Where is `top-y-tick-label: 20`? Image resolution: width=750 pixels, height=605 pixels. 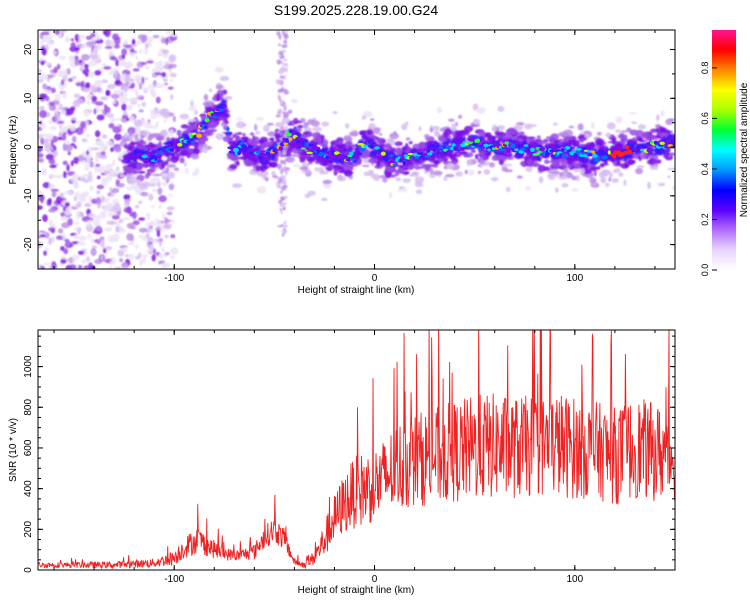 top-y-tick-label: 20 is located at coordinates (28, 50).